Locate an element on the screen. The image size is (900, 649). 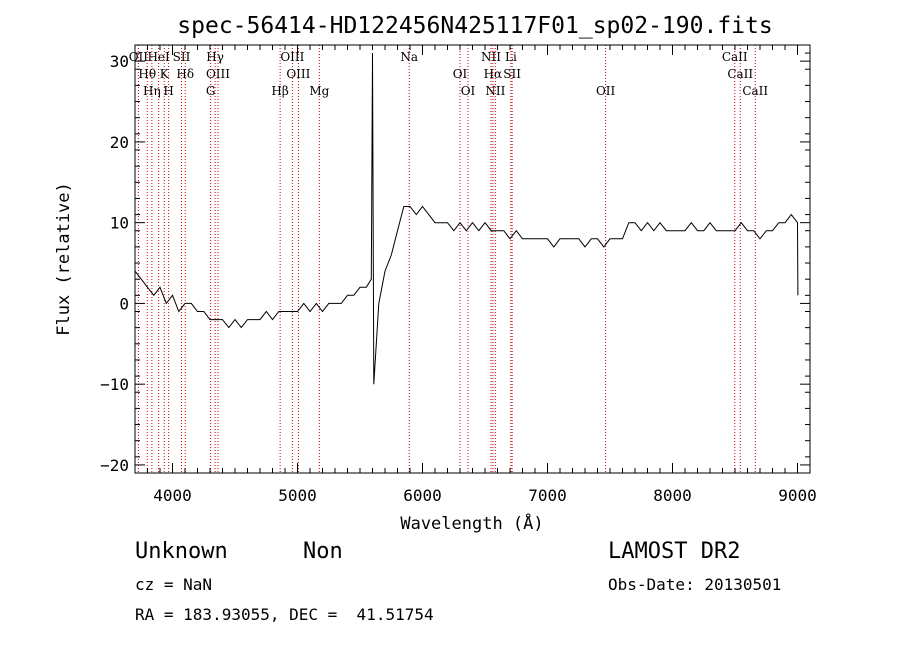
x-tick-label: 8000 is located at coordinates (672, 495).